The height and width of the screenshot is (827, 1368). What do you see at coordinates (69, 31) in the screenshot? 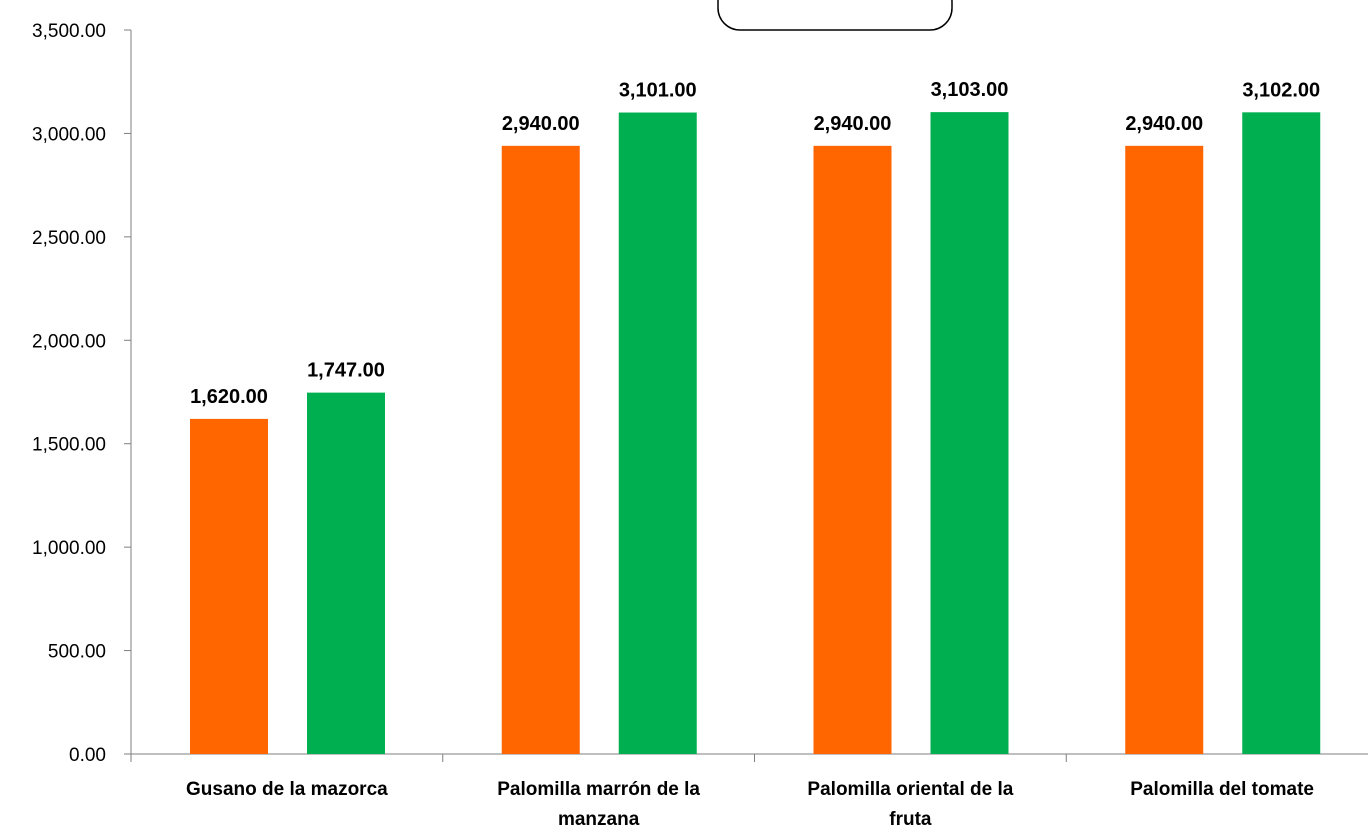
I see `y-tick-label: 3,500.00` at bounding box center [69, 31].